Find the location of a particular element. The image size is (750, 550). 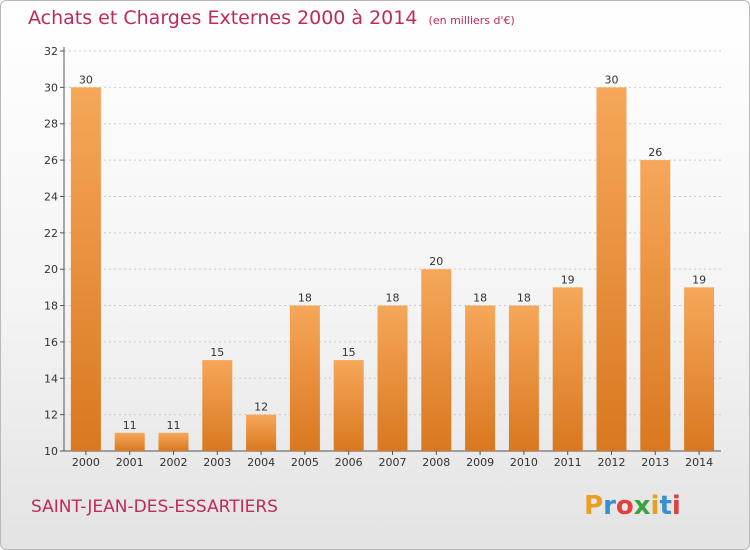

x-tick-label: 2008 is located at coordinates (436, 462).